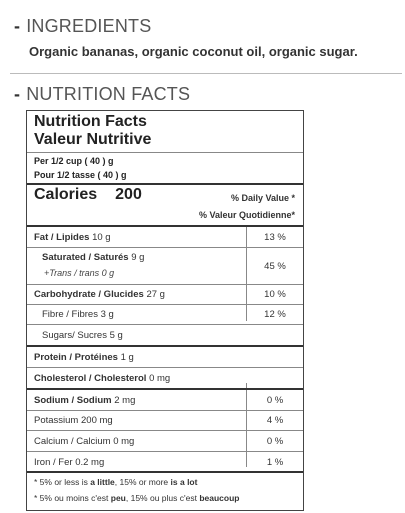 This screenshot has width=405, height=513. I want to click on calories-value: 200, so click(128, 194).